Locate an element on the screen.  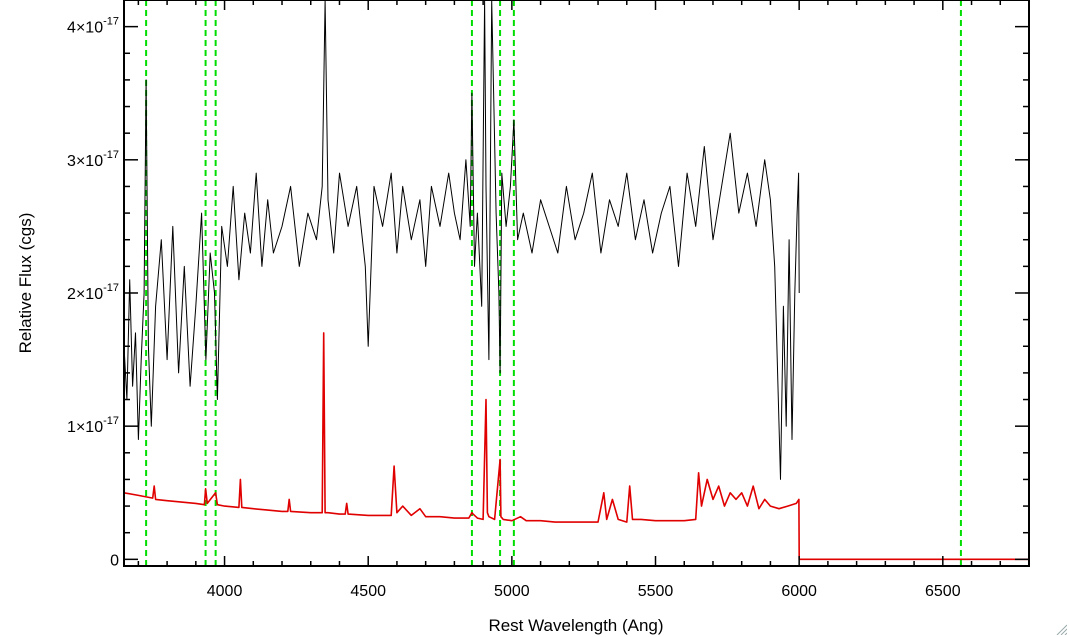
y-tick-label: 0 is located at coordinates (114, 560).